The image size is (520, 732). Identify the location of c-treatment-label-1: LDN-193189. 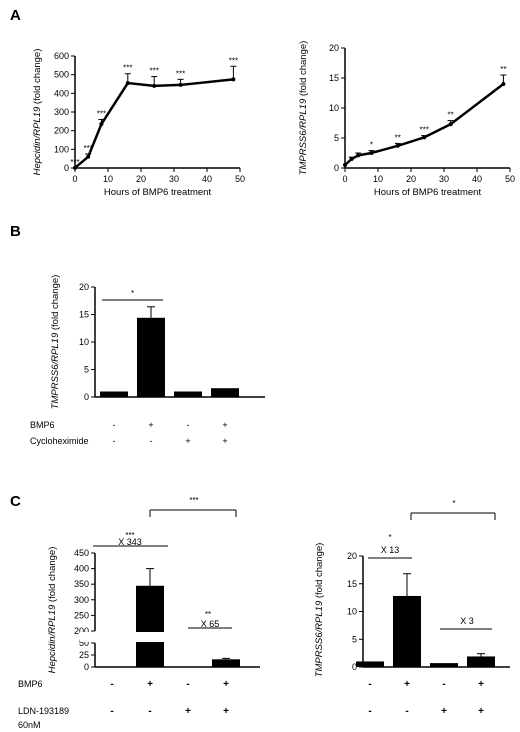
(43, 711).